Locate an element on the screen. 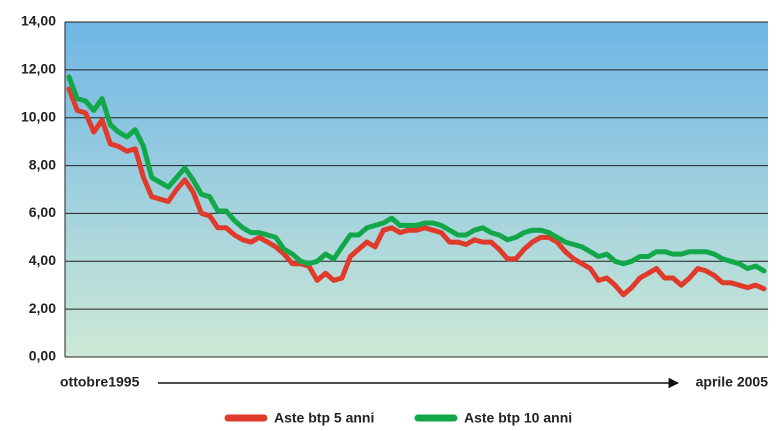  x-end-label: aprile 2005 is located at coordinates (732, 382).